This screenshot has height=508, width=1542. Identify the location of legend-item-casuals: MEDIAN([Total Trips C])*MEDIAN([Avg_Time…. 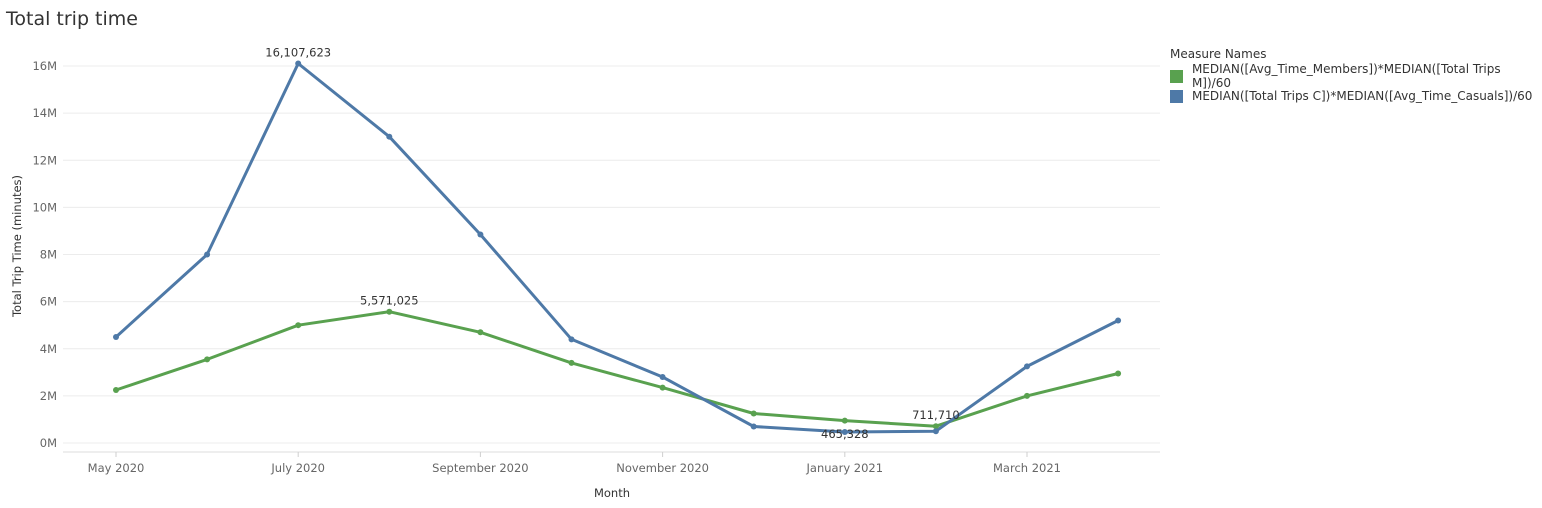
(1356, 96).